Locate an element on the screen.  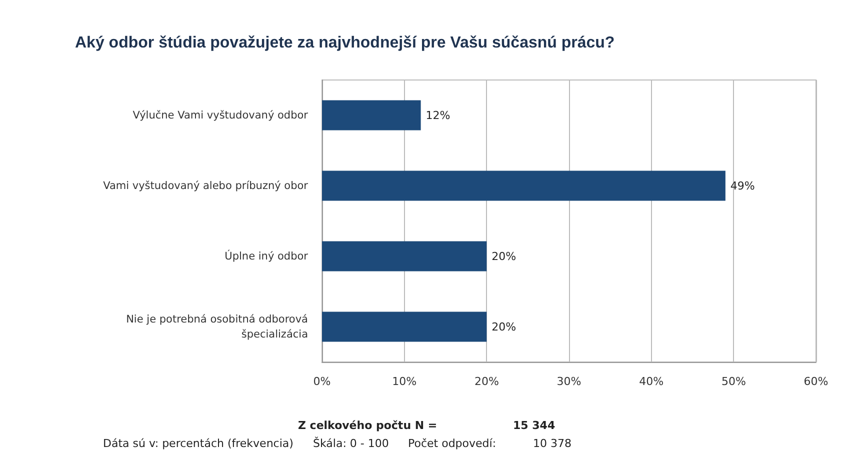
y-tick-label: Výlučne Vami vyštudovaný odbor is located at coordinates (220, 115).